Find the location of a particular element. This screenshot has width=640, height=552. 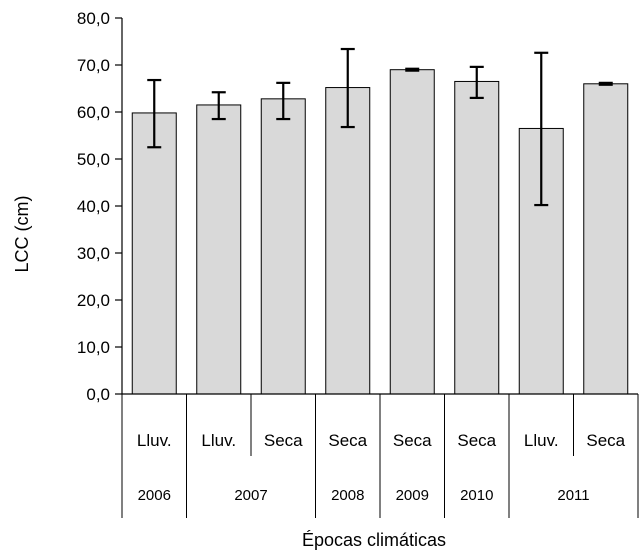

year-label: 2007 is located at coordinates (250, 495).